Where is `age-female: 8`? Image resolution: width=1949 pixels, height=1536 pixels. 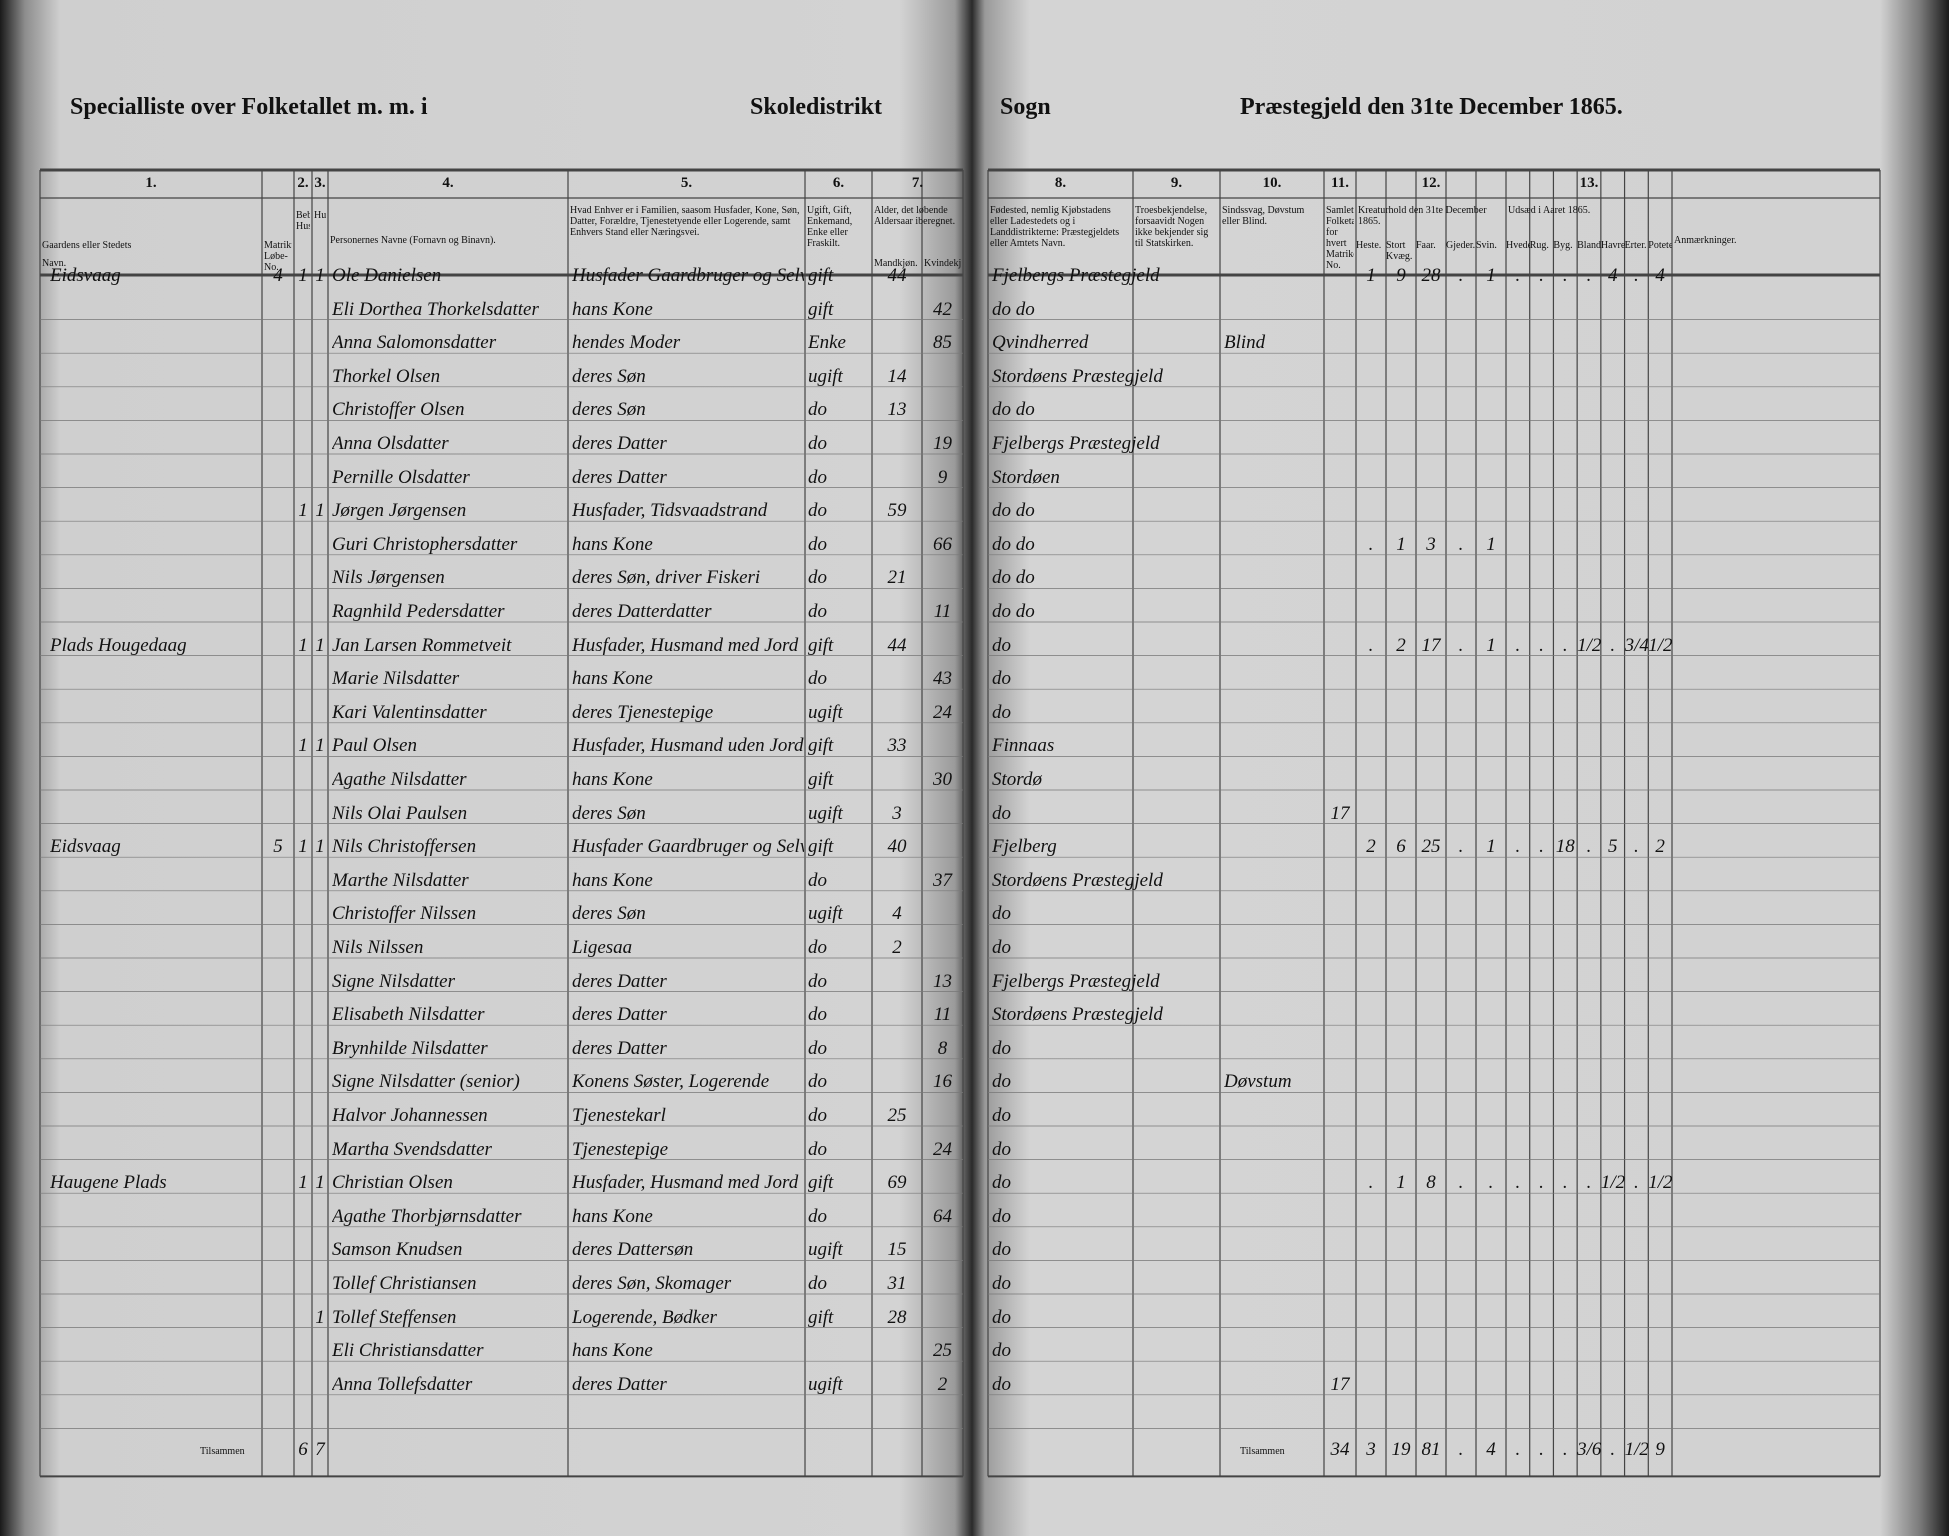
age-female: 8 is located at coordinates (942, 1048).